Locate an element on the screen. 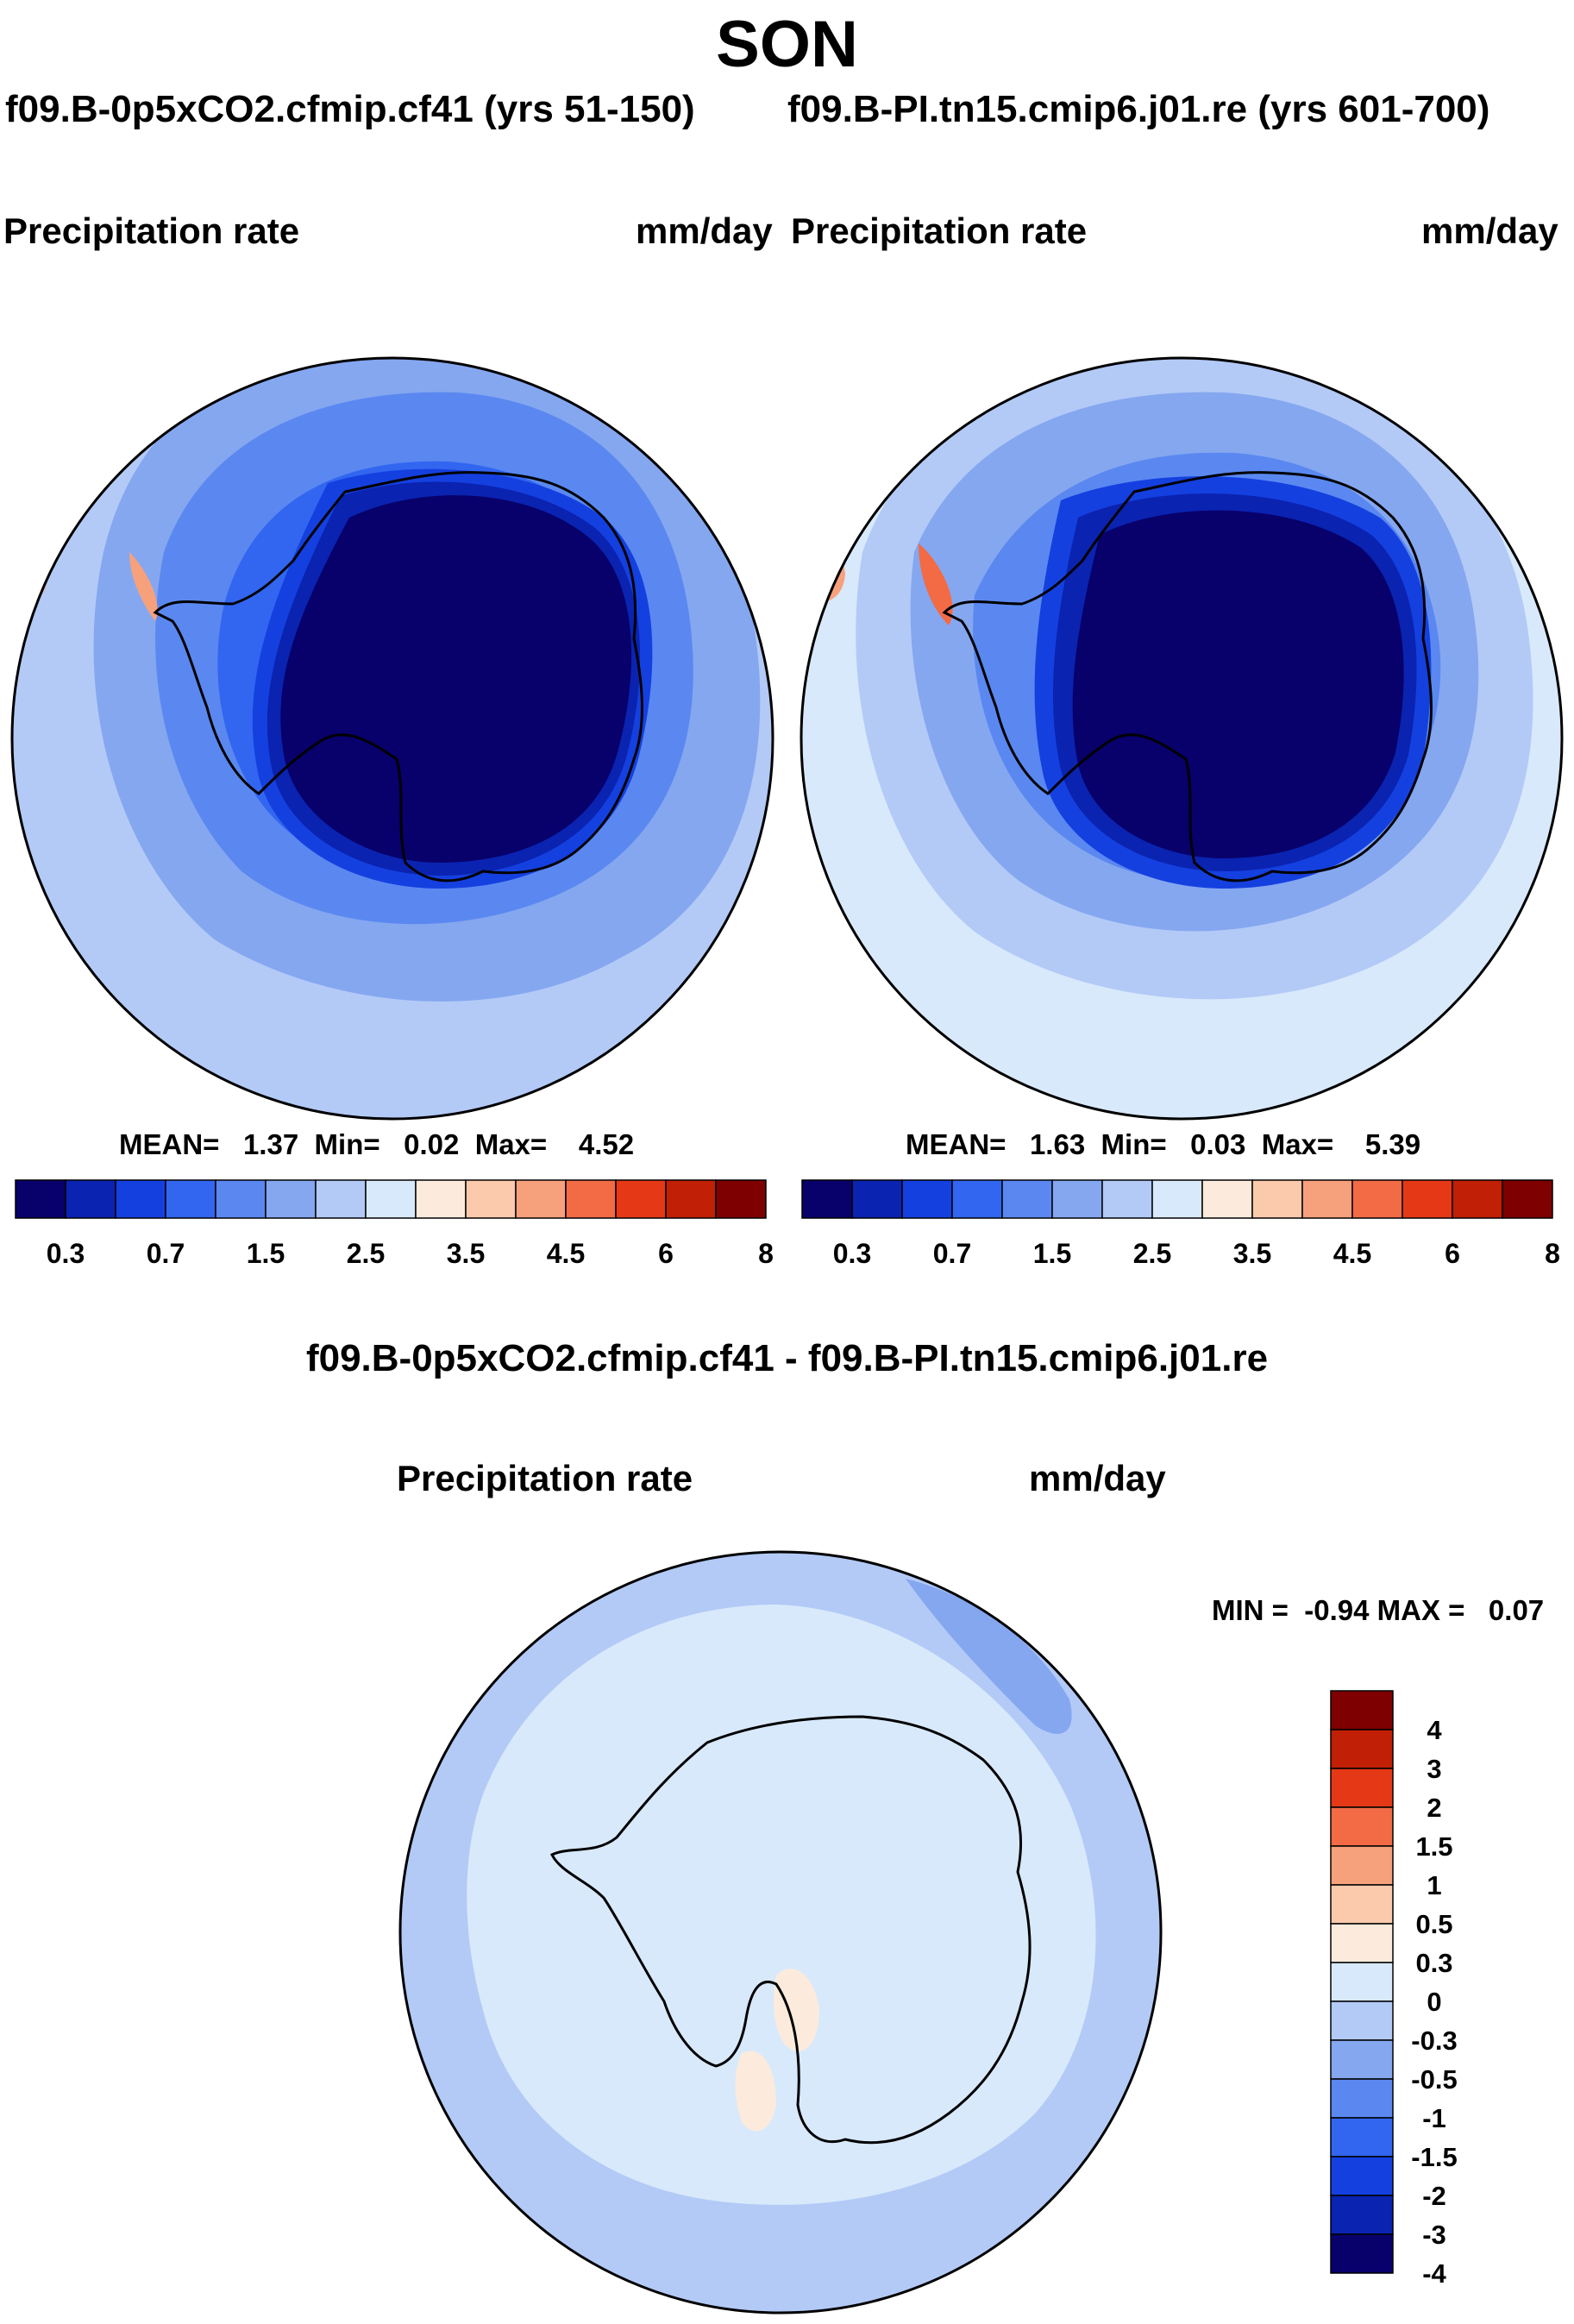  min-value: 0.02 is located at coordinates (432, 1144).